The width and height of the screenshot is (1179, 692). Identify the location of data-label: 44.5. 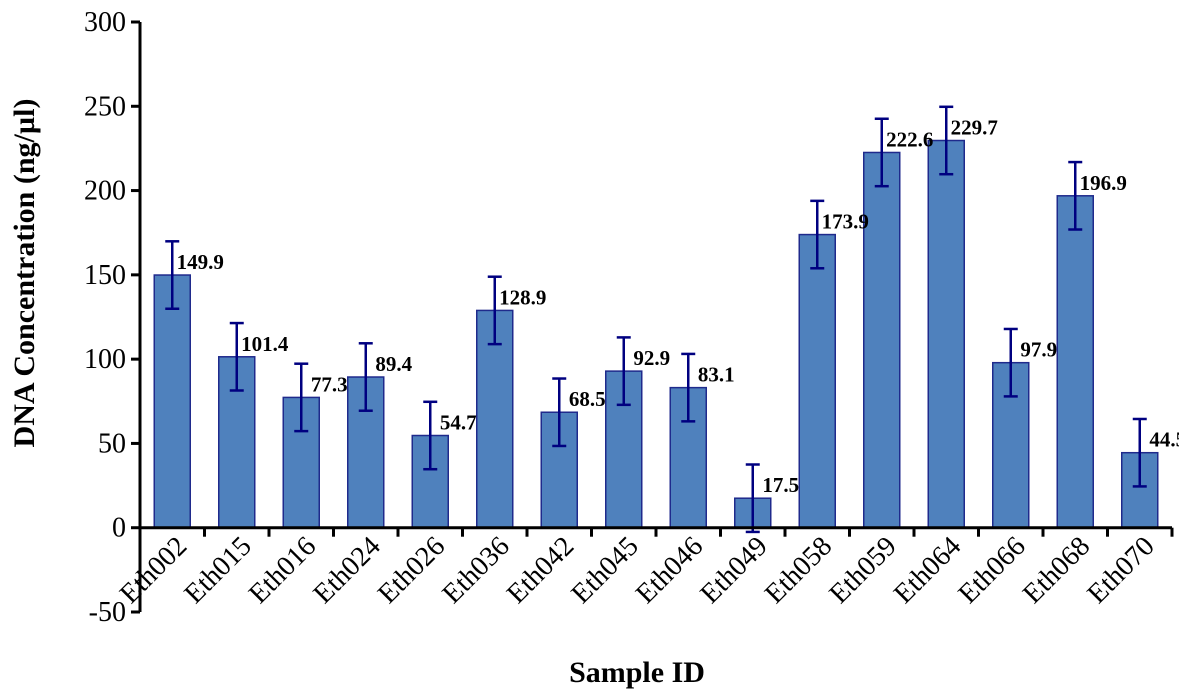
(1164, 440).